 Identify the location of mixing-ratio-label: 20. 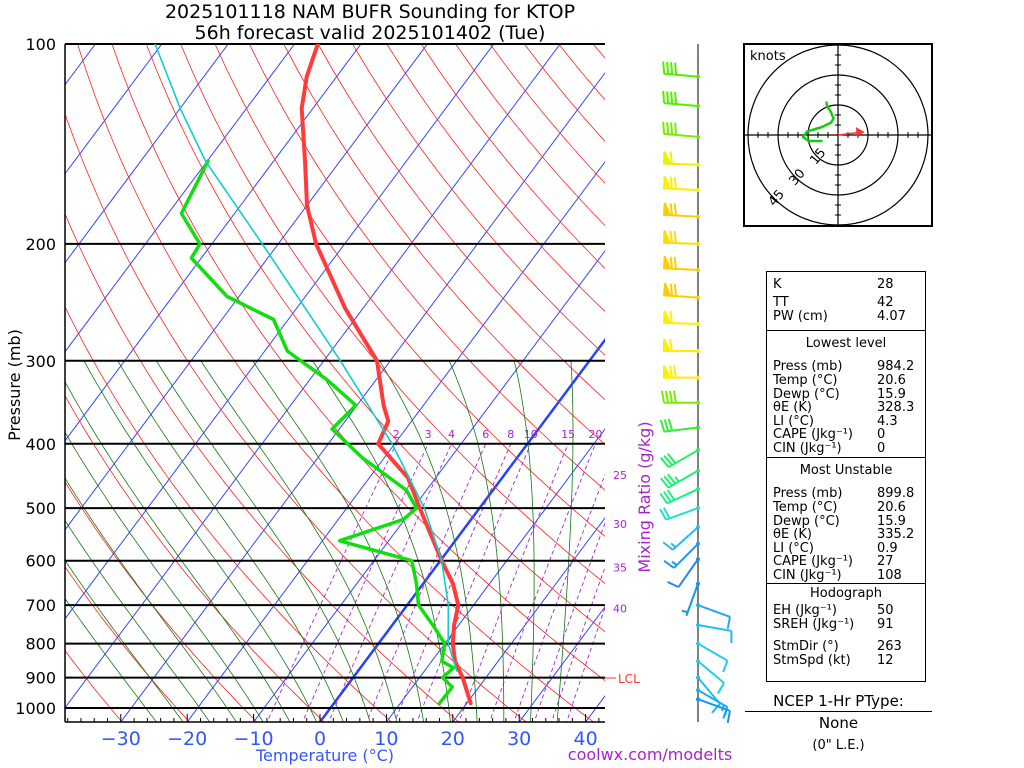
(595, 434).